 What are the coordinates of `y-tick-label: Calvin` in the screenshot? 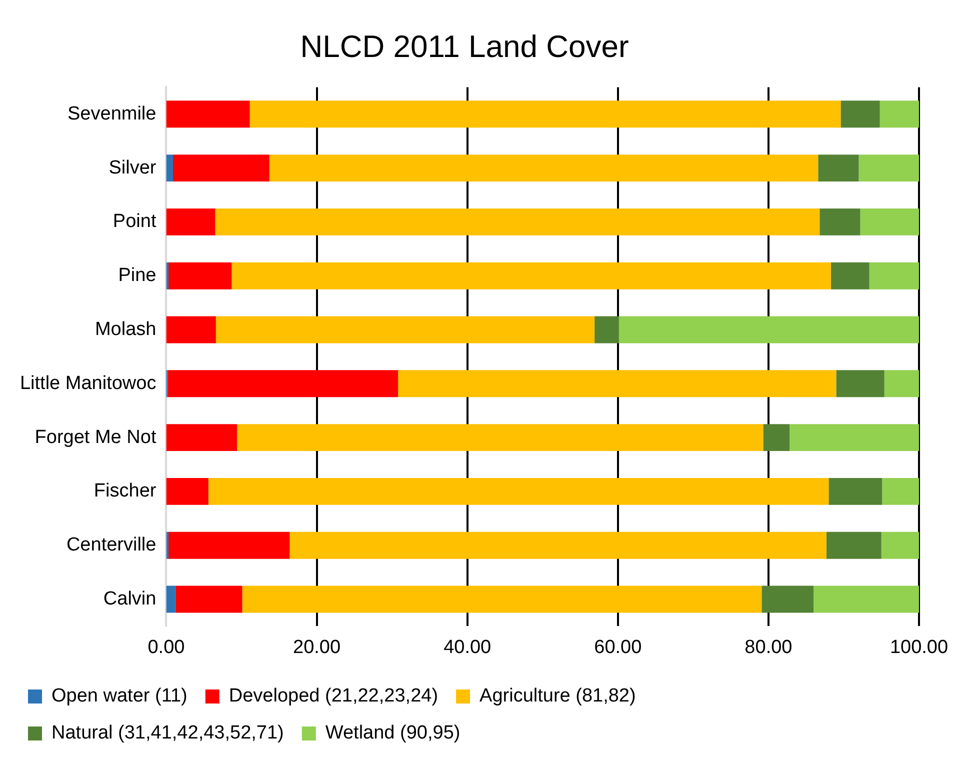 It's located at (129, 599).